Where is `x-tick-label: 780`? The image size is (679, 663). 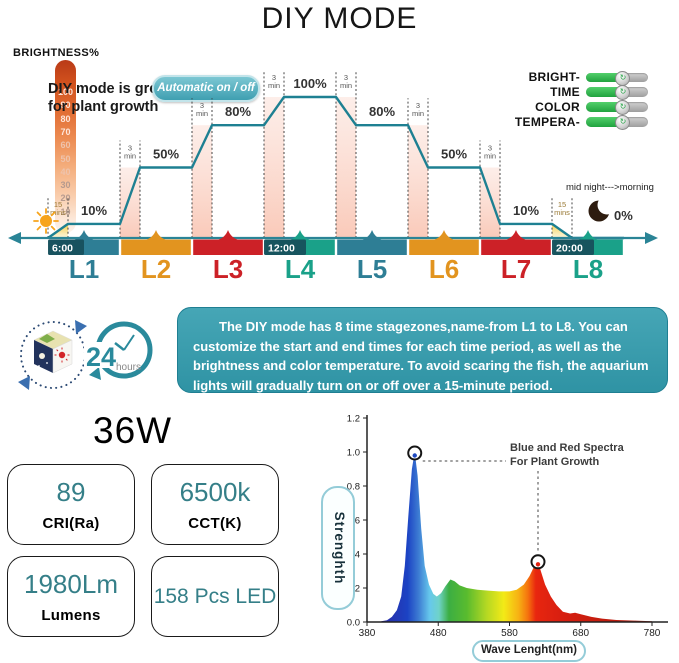
x-tick-label: 780 is located at coordinates (652, 633).